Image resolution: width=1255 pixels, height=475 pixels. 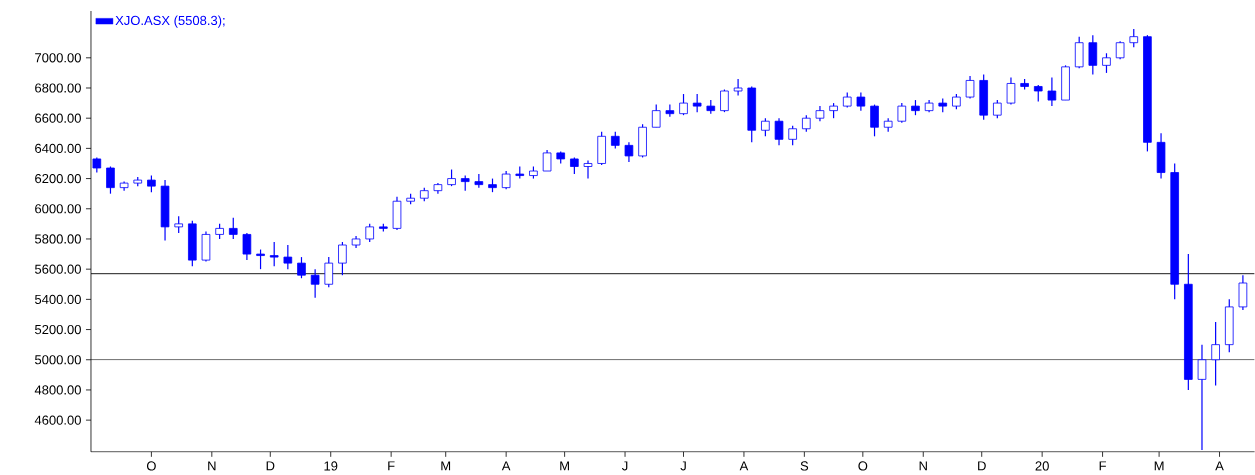 What do you see at coordinates (331, 466) in the screenshot?
I see `x-tick-label: 19` at bounding box center [331, 466].